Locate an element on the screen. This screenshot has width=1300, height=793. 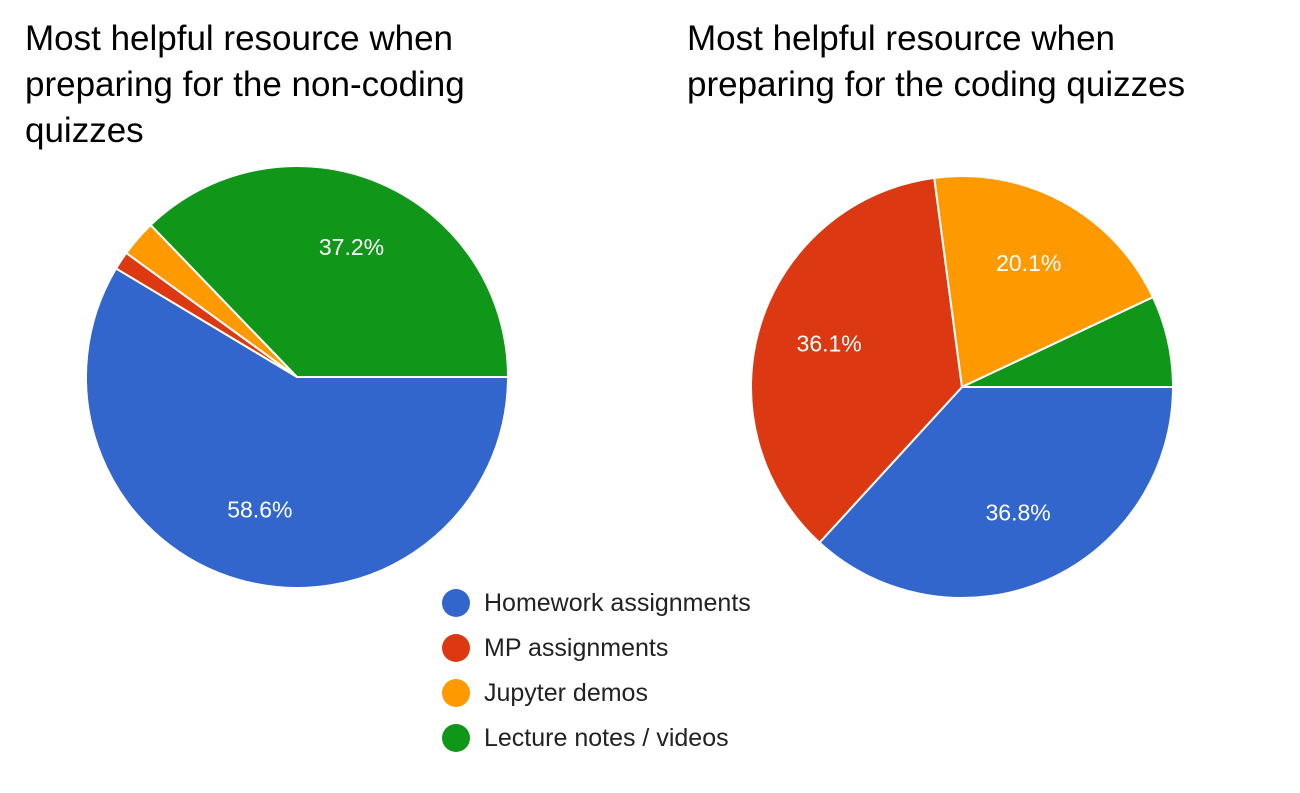
legend-swatch-homework is located at coordinates (456, 603).